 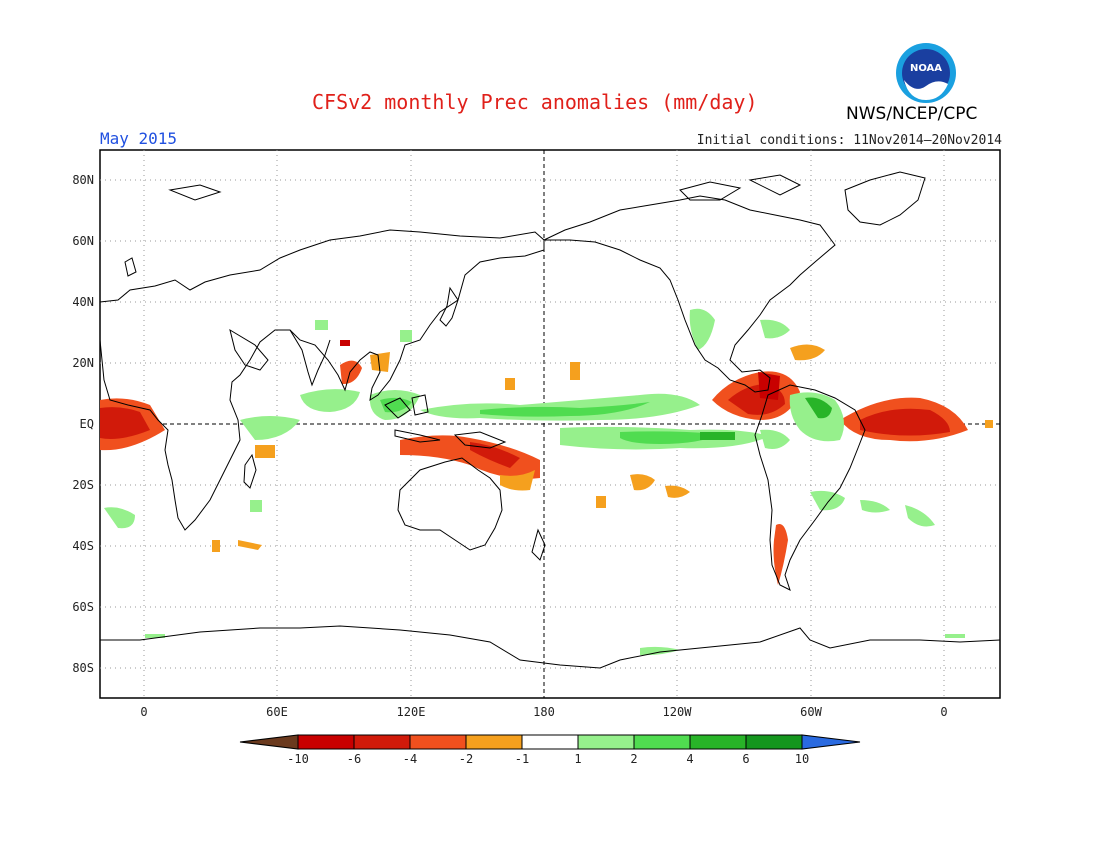 I want to click on agency-label: NWS/NCEP/CPC, so click(x=912, y=114).